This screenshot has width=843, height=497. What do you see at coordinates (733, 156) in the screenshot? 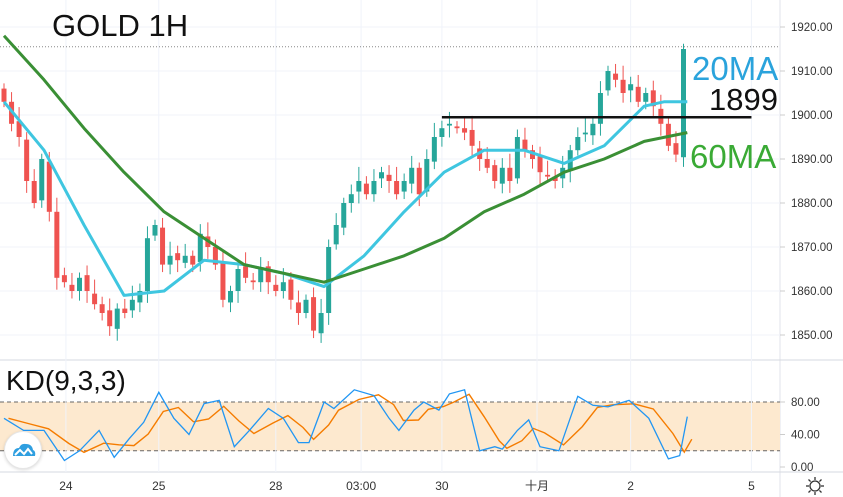
I see `ma60-label: 60MA` at bounding box center [733, 156].